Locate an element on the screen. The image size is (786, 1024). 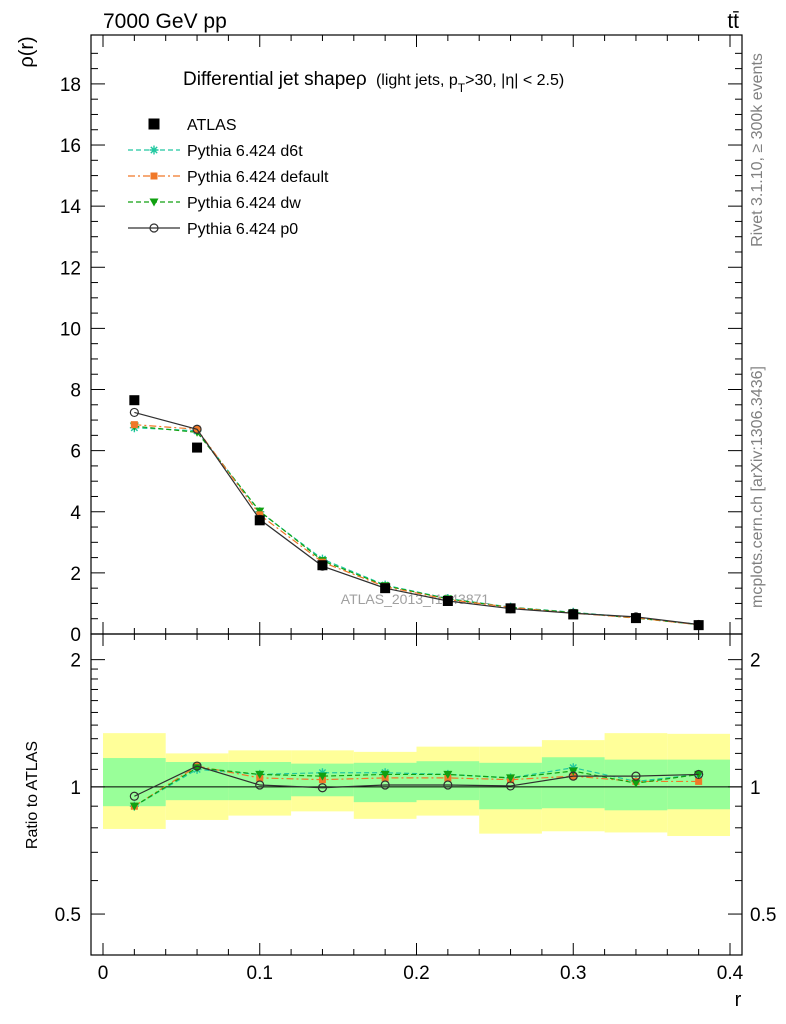
legend-label: Pythia 6.424 d6t is located at coordinates (245, 151).